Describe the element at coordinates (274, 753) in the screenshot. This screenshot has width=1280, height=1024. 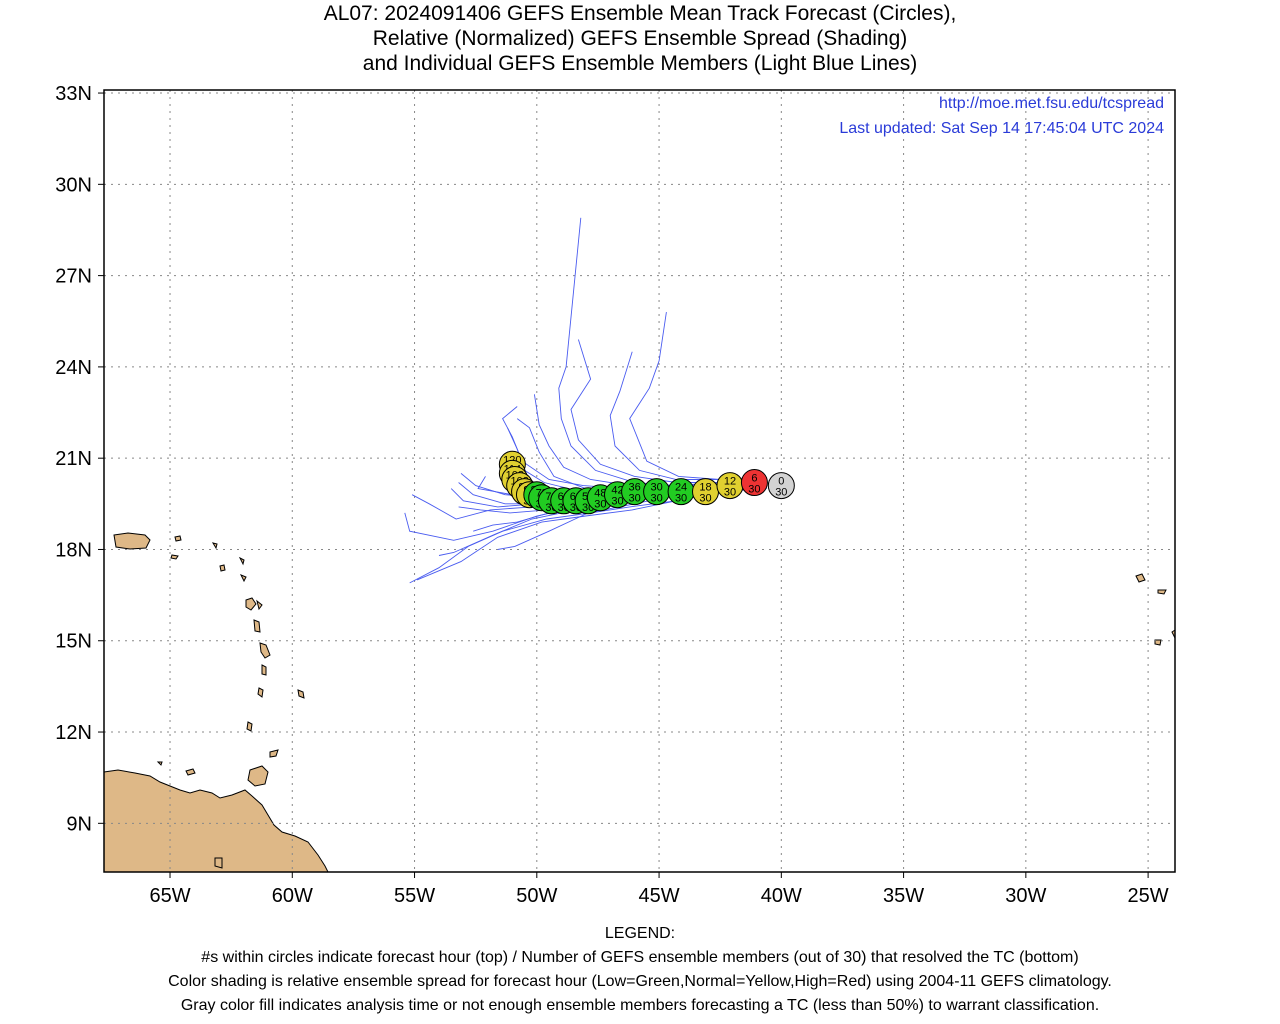
I see `tobago-island` at that location.